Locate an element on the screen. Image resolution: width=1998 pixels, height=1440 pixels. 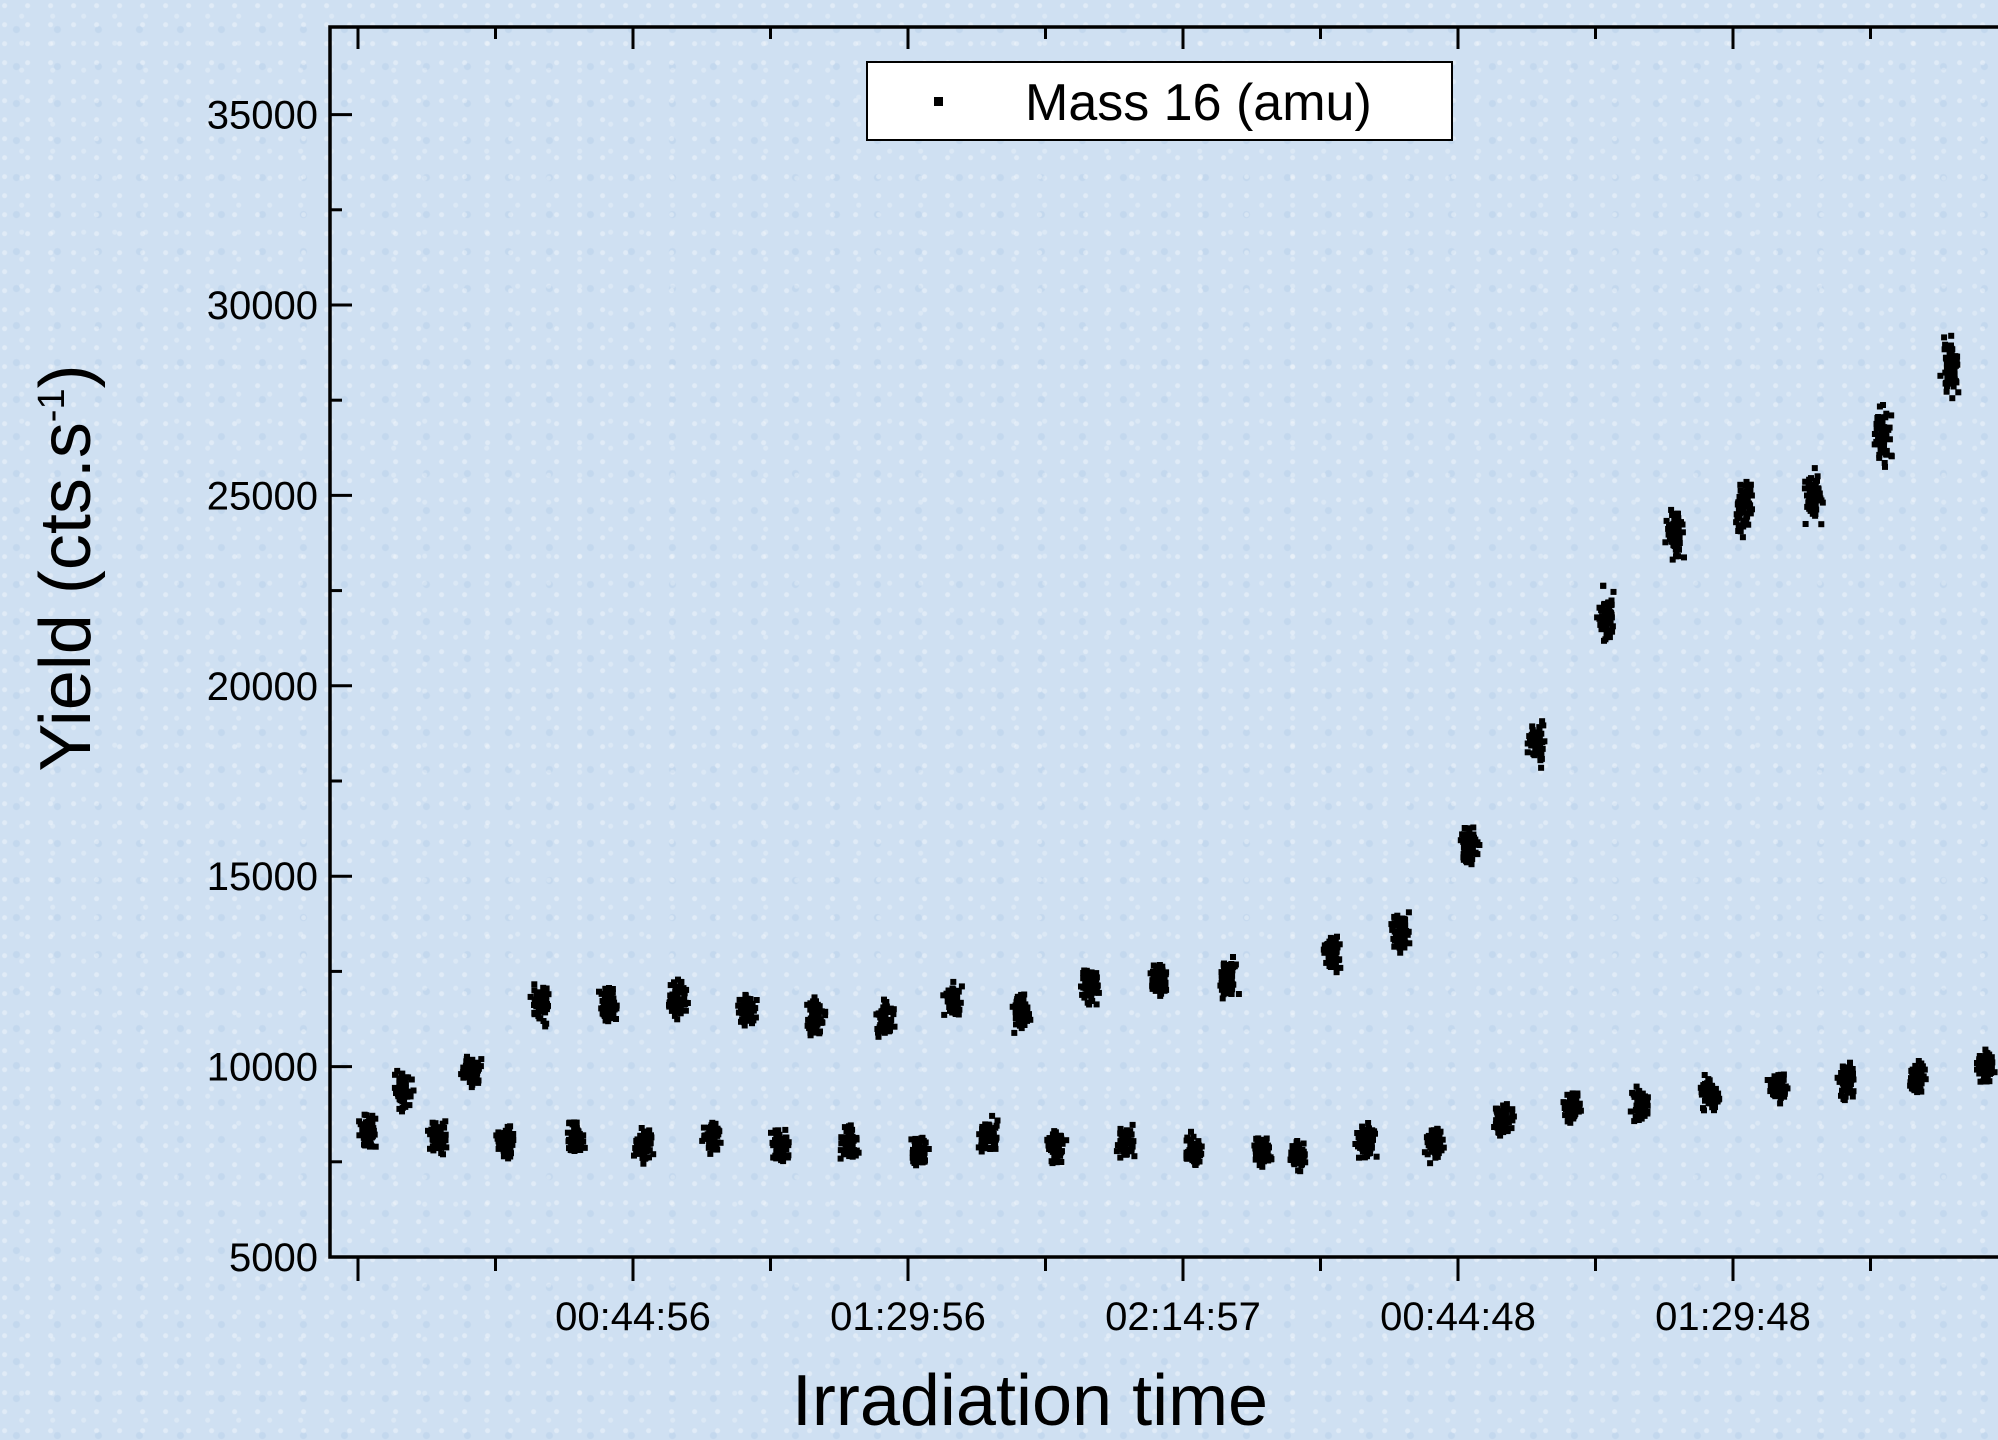
x-tick-label: 01:29:56 is located at coordinates (908, 1317).